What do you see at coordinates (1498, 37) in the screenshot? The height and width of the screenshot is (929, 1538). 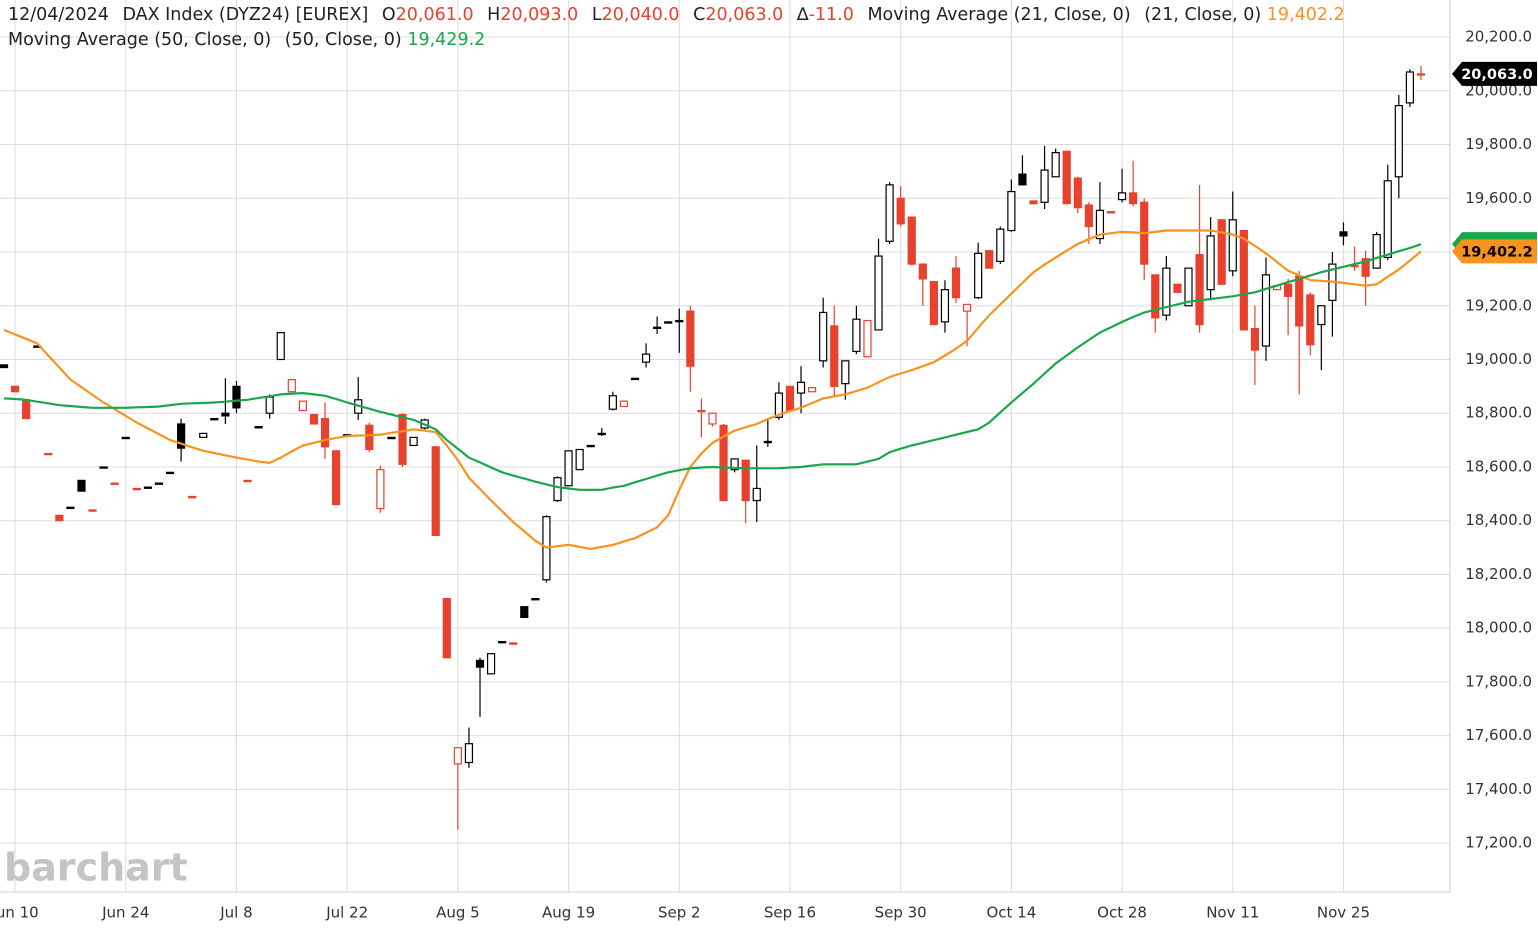 I see `y-tick-label: 20,200.0` at bounding box center [1498, 37].